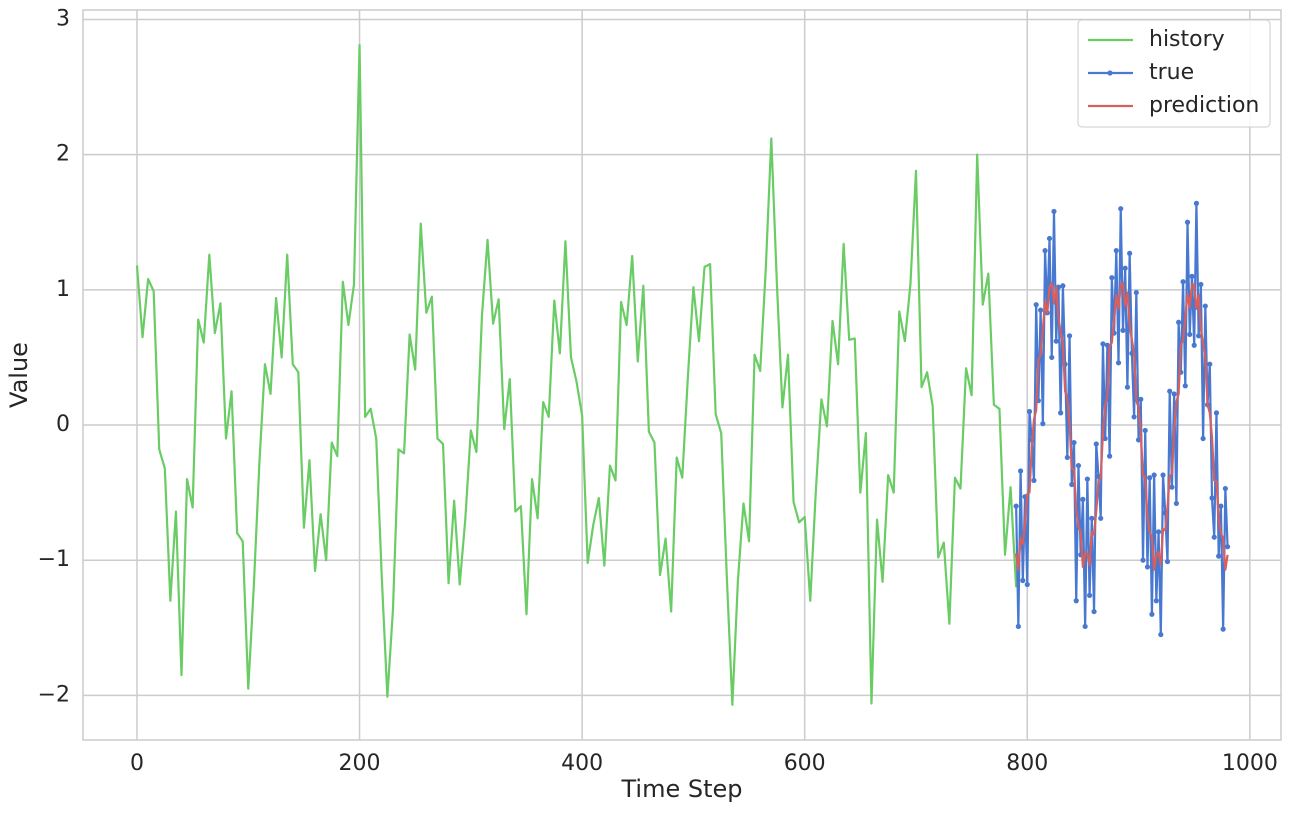  I want to click on legend-label: history, so click(1187, 39).